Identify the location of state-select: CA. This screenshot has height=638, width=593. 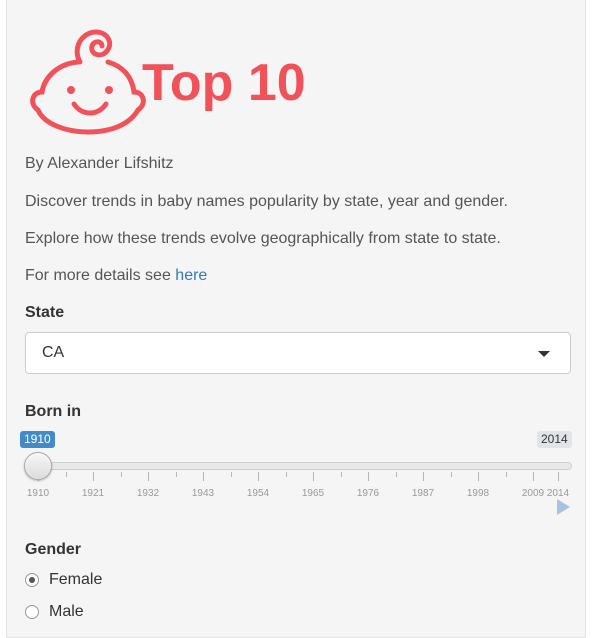
(298, 353).